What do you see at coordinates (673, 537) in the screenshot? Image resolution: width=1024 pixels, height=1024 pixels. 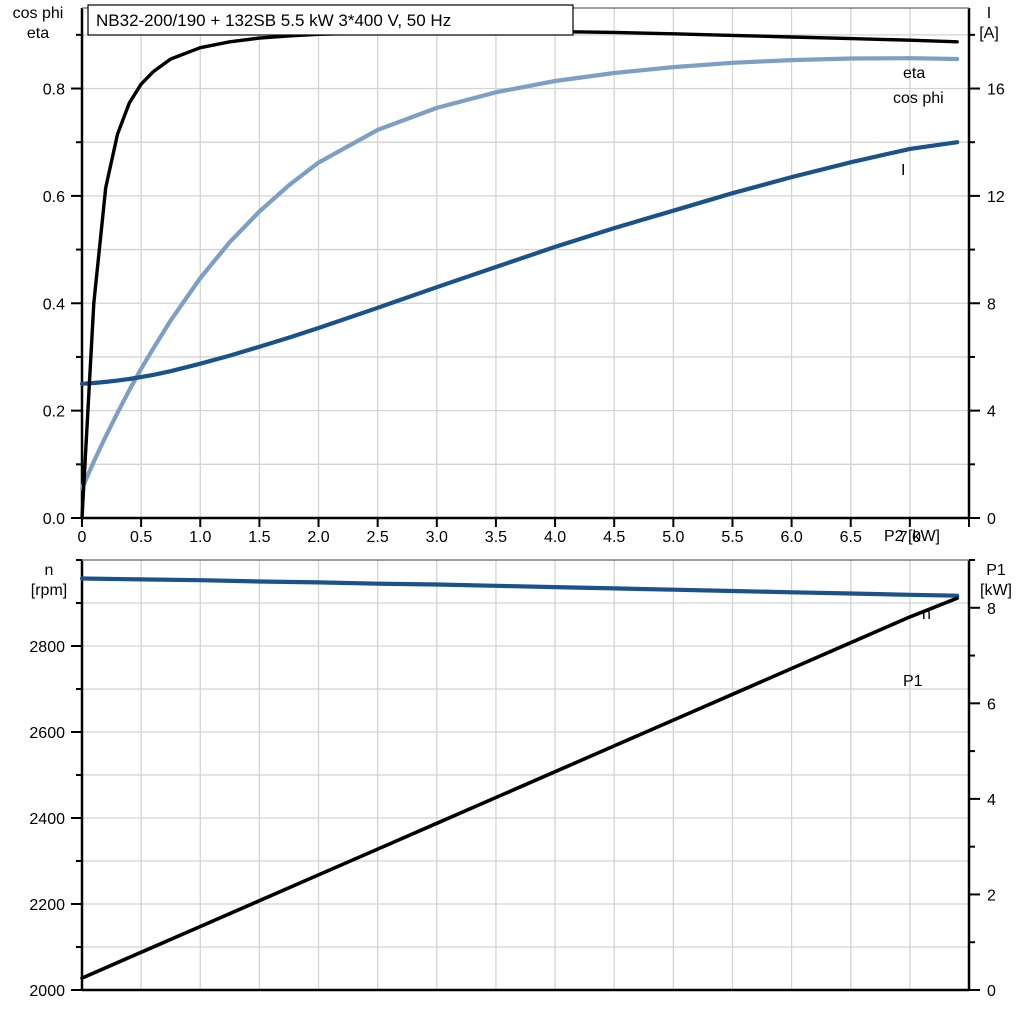 I see `svg-text: 5.0` at bounding box center [673, 537].